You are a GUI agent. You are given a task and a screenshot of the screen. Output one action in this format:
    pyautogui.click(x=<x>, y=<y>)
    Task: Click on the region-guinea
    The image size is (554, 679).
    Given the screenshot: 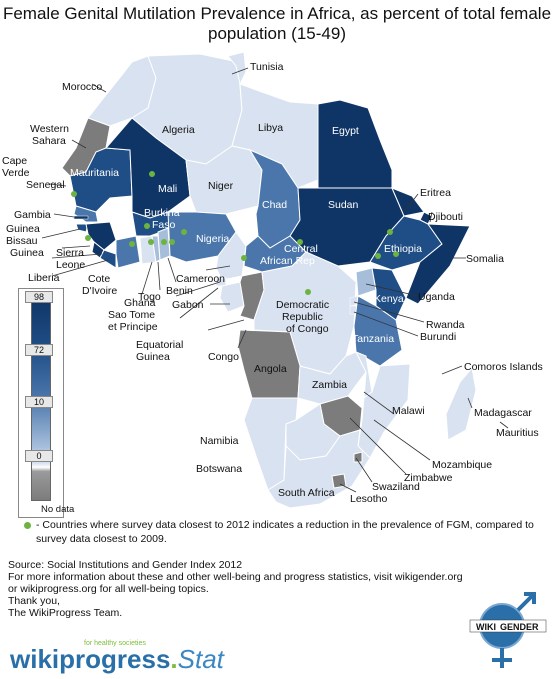 What is the action you would take?
    pyautogui.click(x=101, y=236)
    